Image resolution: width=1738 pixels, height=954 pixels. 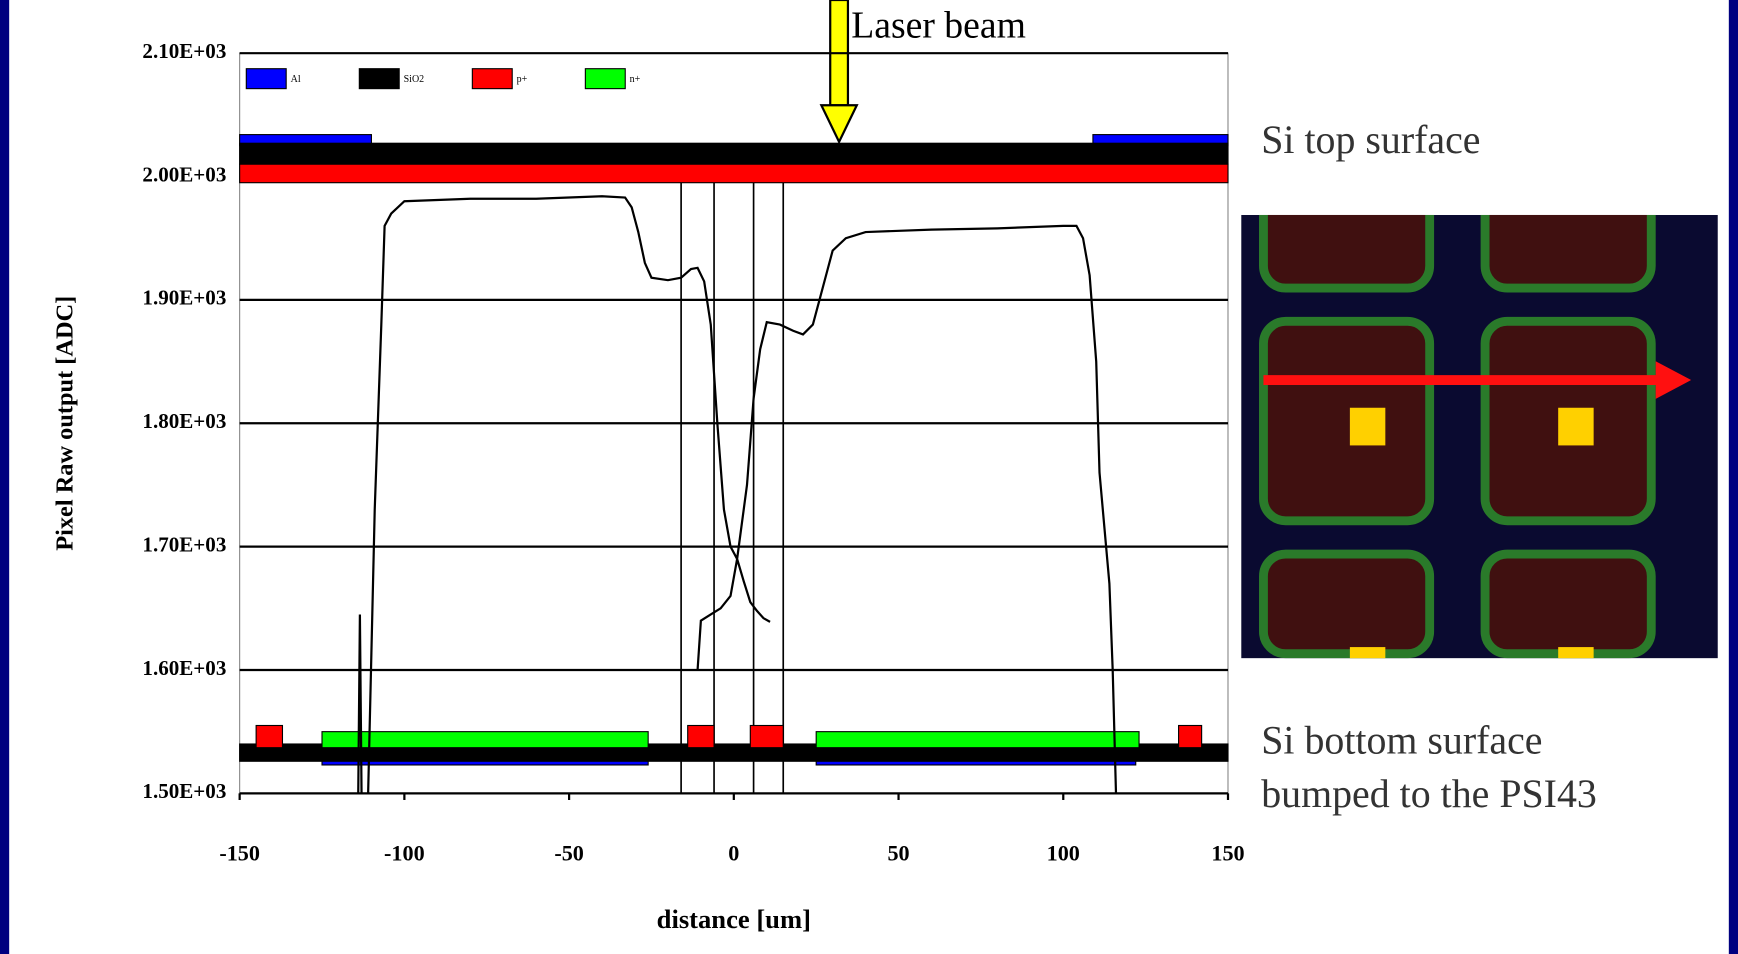 What do you see at coordinates (522, 79) in the screenshot?
I see `legend-label: p+` at bounding box center [522, 79].